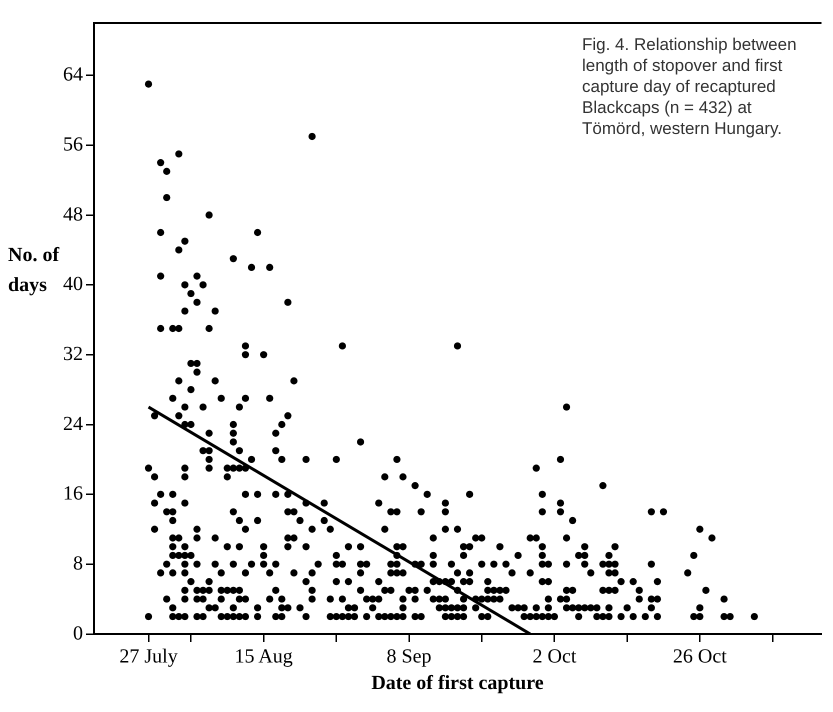  I want to click on annotation: Fig. 4. Relationship between length of stopover and first capture day of recaptured Blackcaps (n = 432) at Tömörd, western Hungary., so click(690, 86).